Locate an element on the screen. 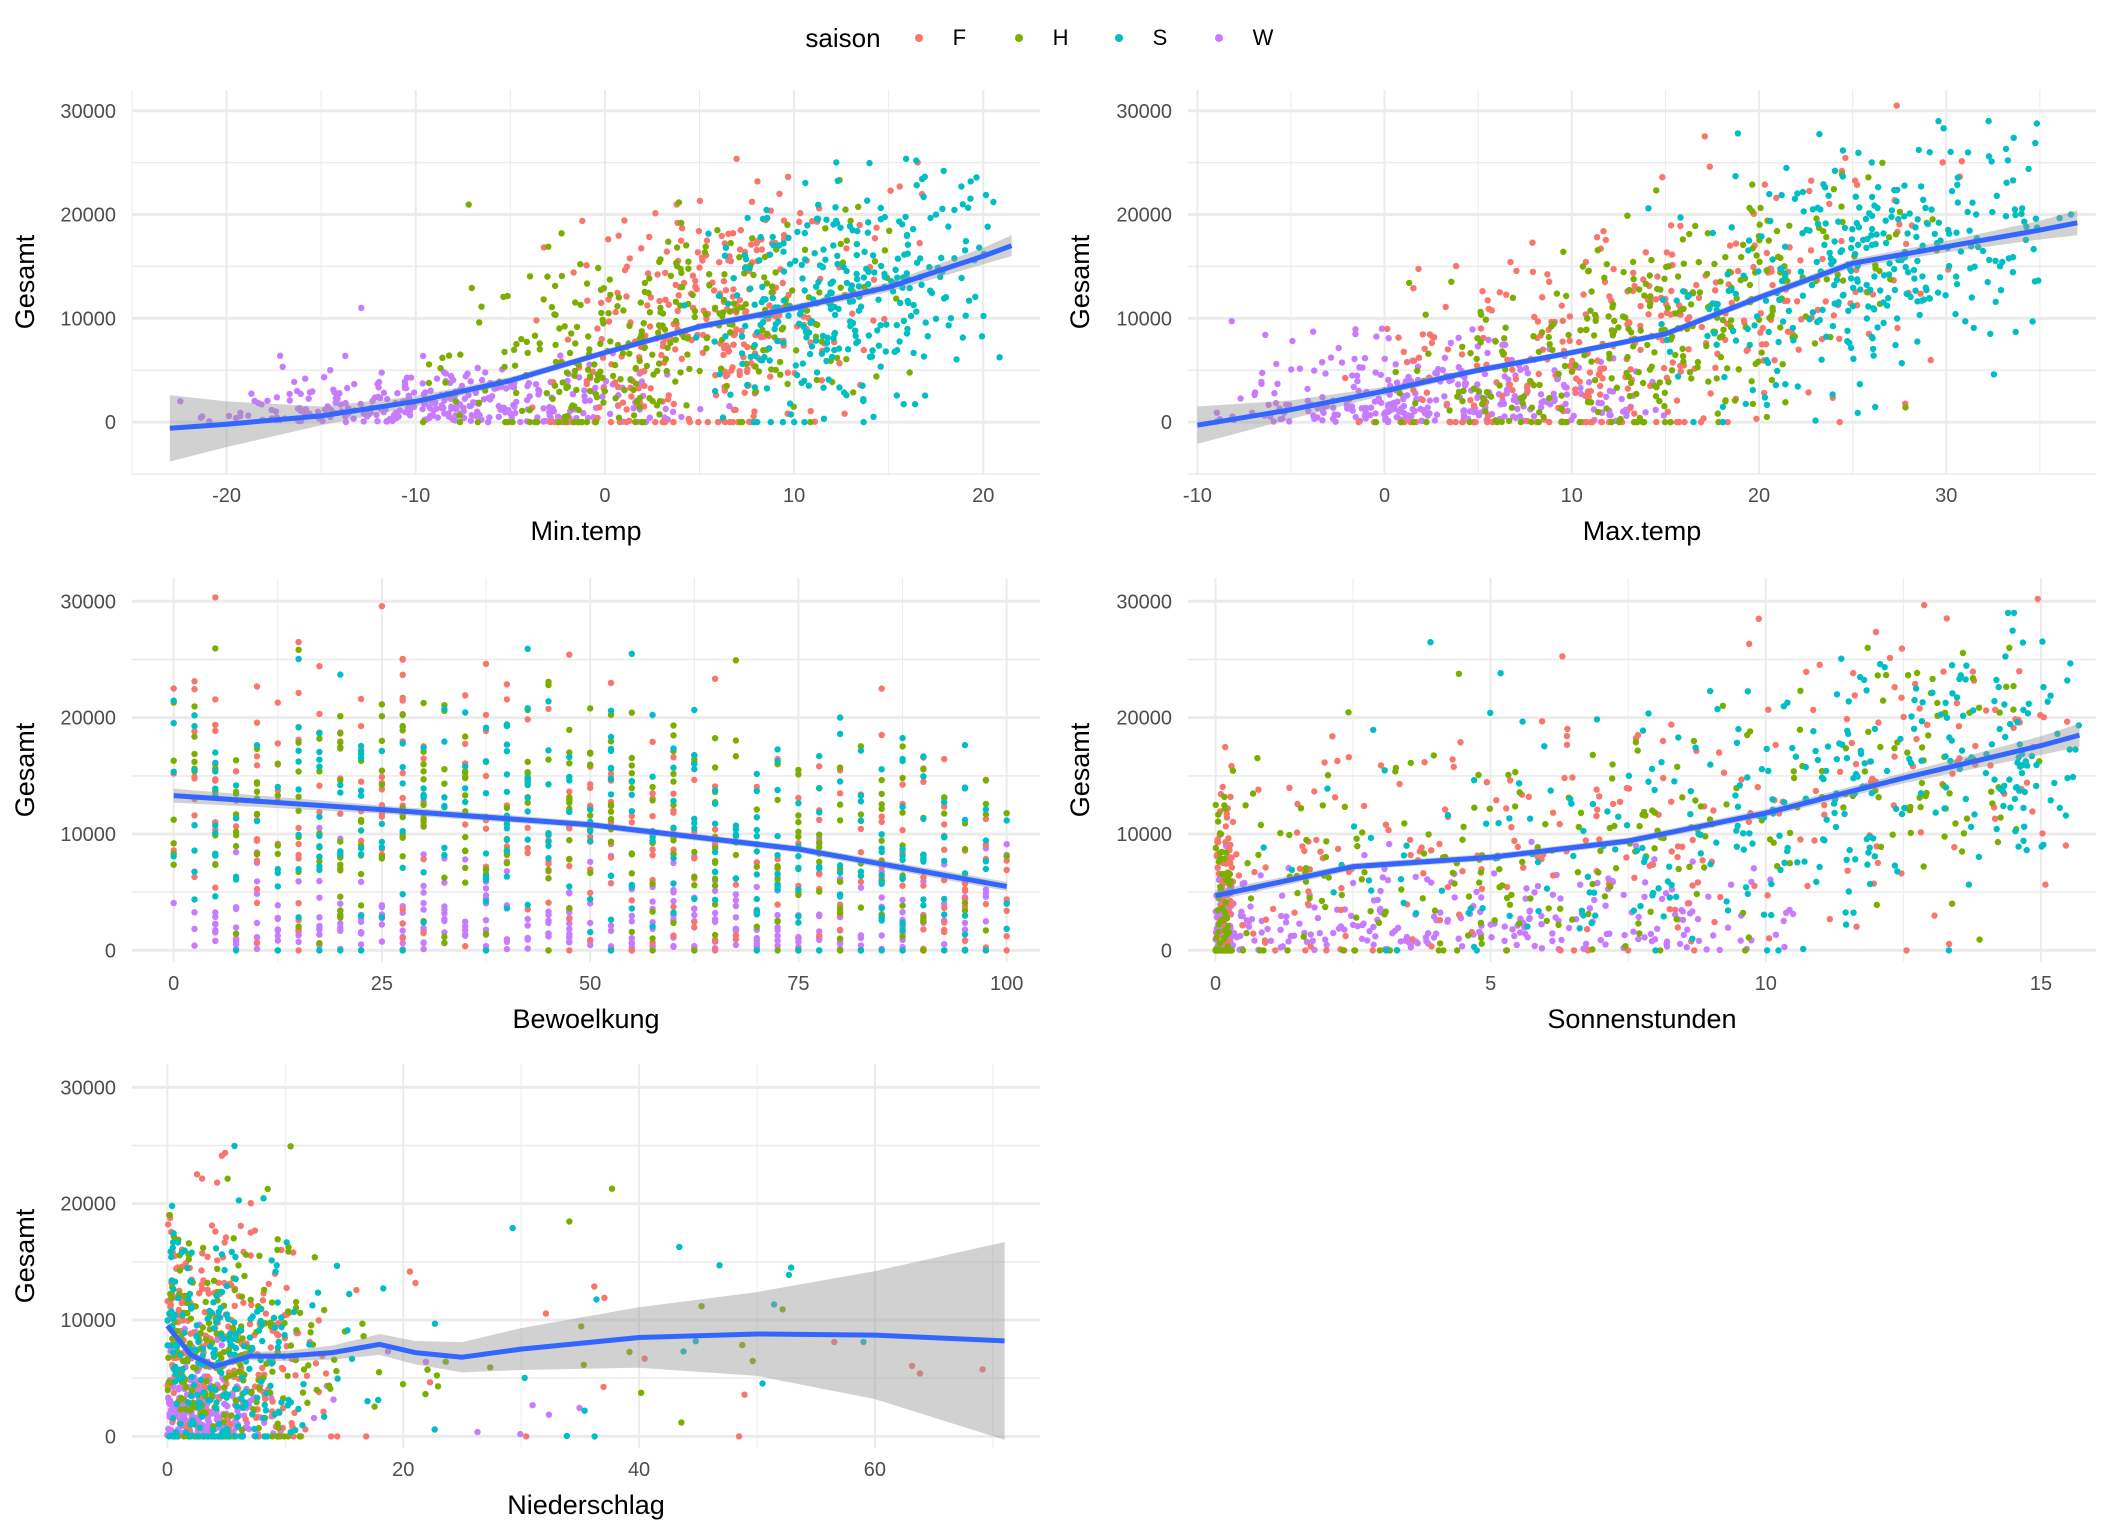  legend-label-w: W is located at coordinates (1263, 37).